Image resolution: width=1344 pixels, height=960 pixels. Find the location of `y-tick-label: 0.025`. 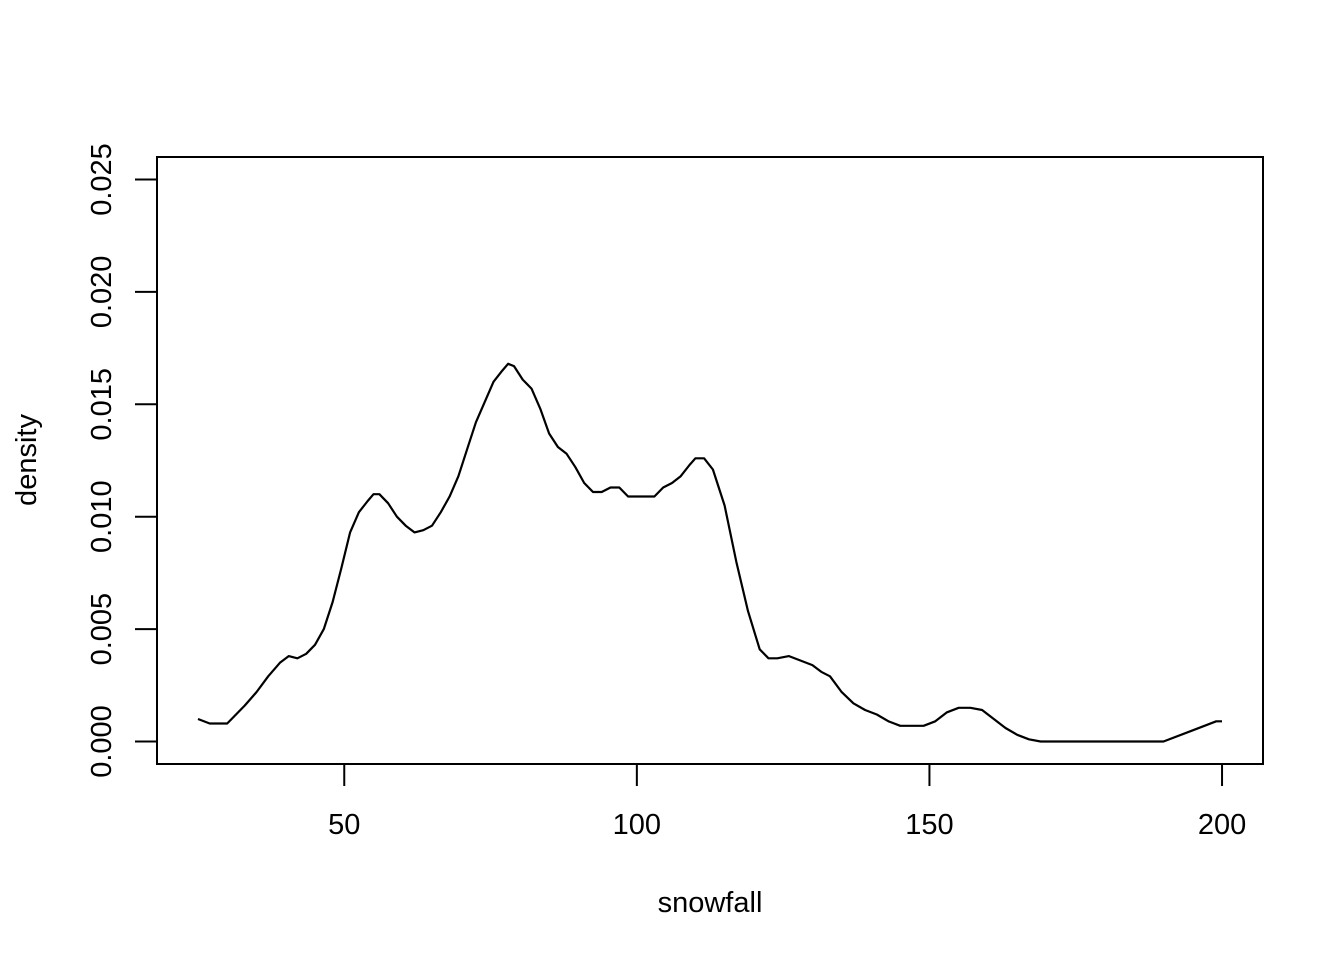

y-tick-label: 0.025 is located at coordinates (102, 179).